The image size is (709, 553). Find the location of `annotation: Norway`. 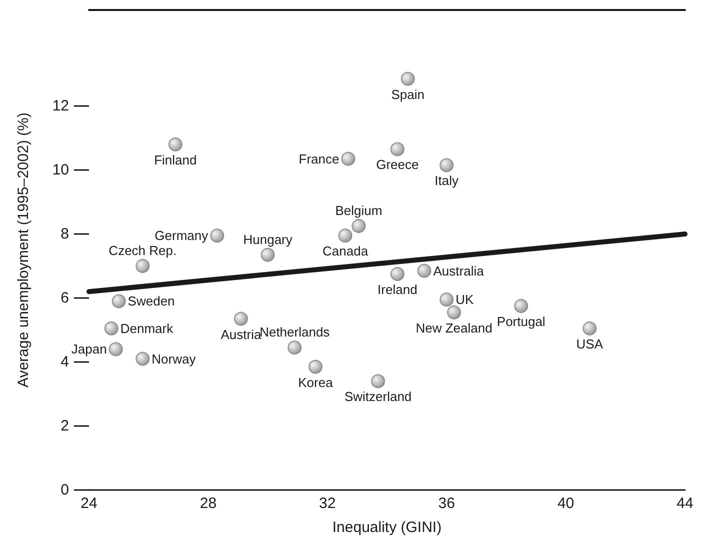

annotation: Norway is located at coordinates (174, 358).